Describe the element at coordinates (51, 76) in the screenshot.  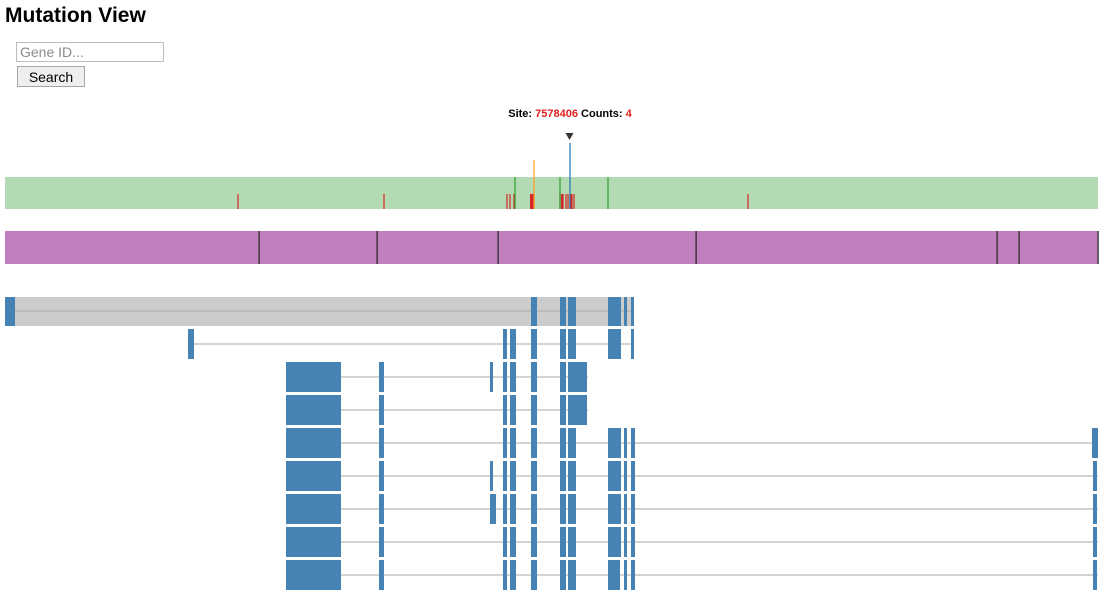
I see `search-button: Search` at that location.